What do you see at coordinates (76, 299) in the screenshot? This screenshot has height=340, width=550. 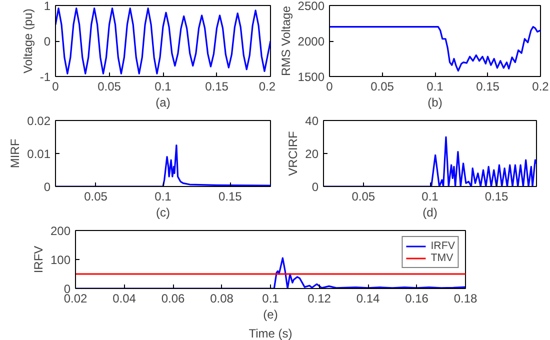 I see `x-tick-label: 0.02` at bounding box center [76, 299].